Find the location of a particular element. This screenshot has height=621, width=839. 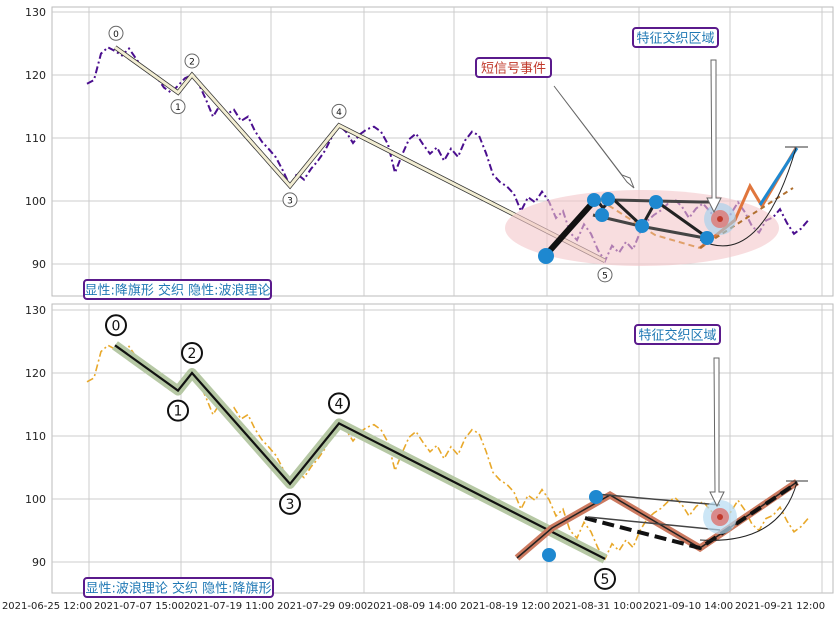

flag-lower-line is located at coordinates (654, 523).